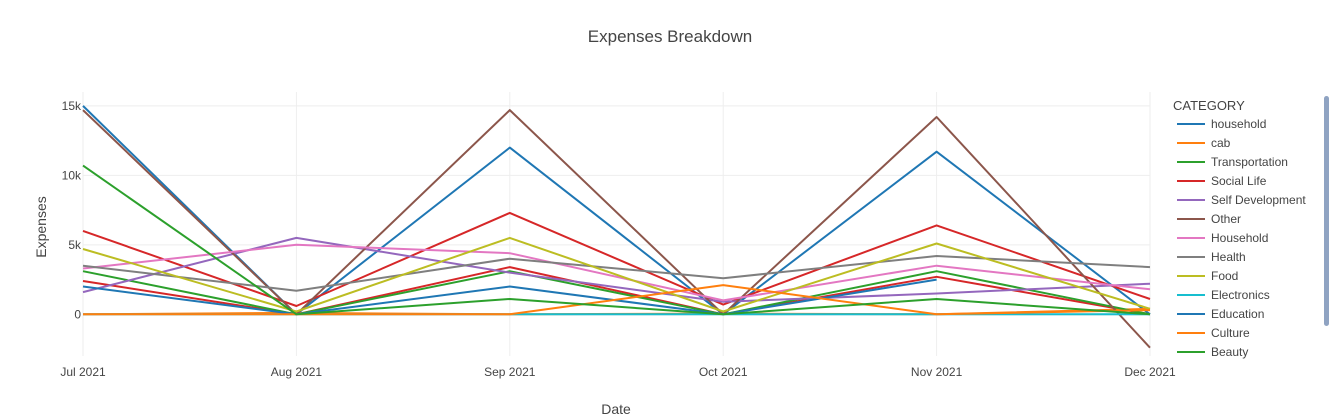 The height and width of the screenshot is (420, 1336). What do you see at coordinates (723, 372) in the screenshot?
I see `x-tick-label: Oct 2021` at bounding box center [723, 372].